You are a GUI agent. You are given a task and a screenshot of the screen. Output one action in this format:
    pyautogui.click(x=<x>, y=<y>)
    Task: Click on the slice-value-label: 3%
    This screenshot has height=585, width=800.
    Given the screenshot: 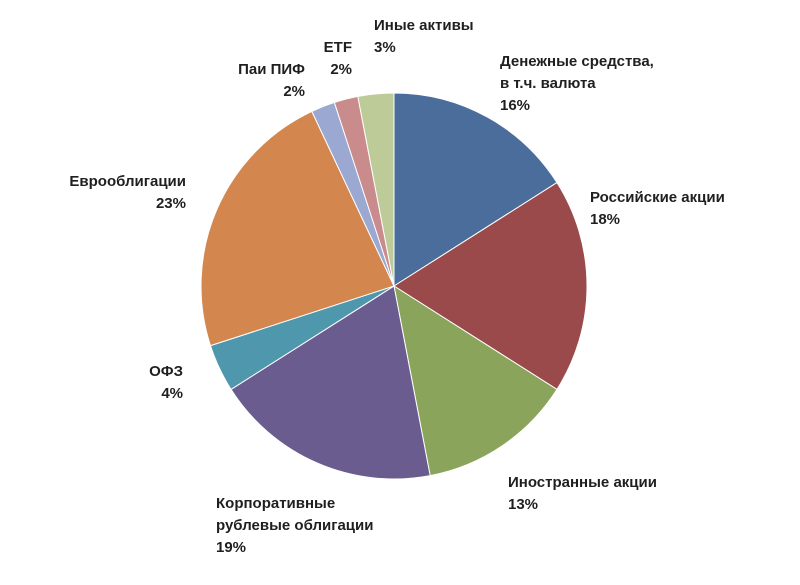 What is the action you would take?
    pyautogui.click(x=385, y=47)
    